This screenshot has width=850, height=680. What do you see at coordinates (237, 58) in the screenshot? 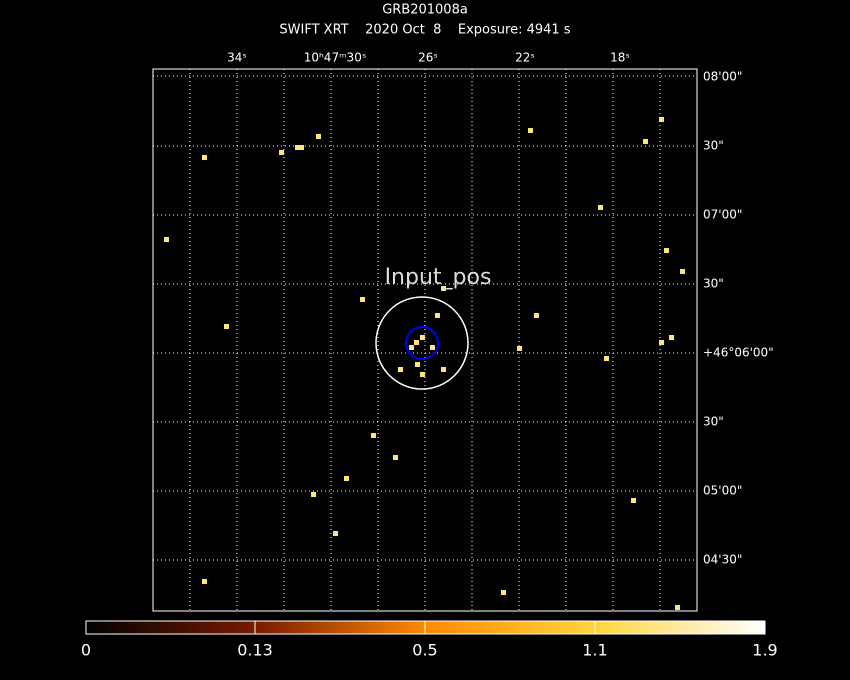
I see `ra-label: 34ˢ` at bounding box center [237, 58].